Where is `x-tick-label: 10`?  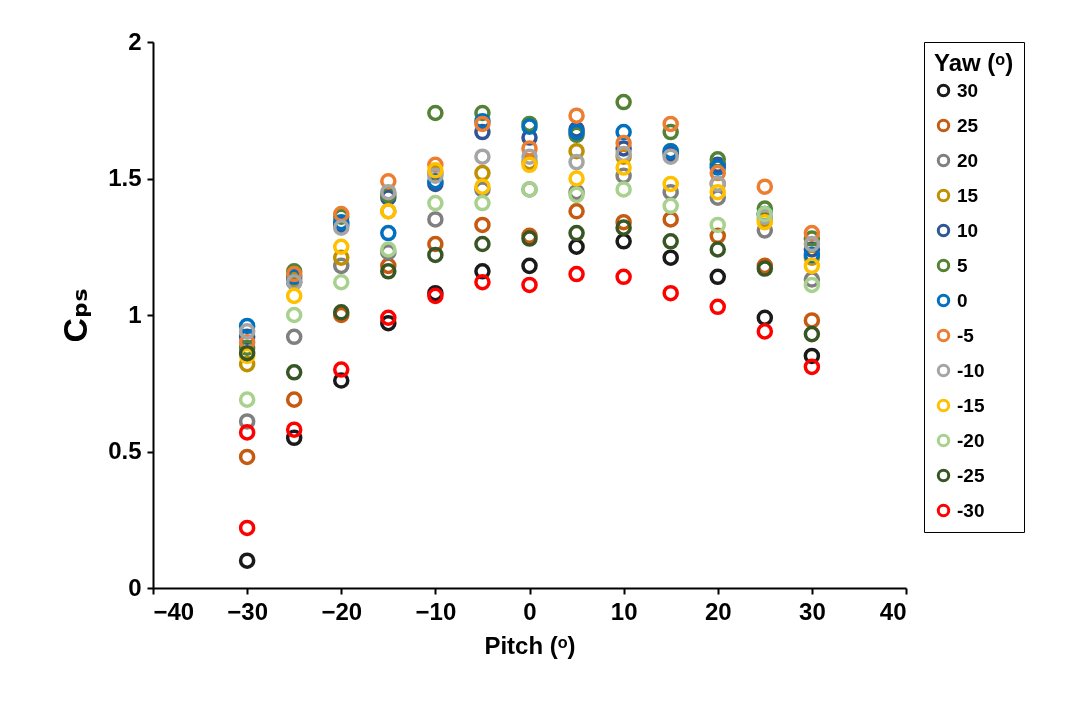 x-tick-label: 10 is located at coordinates (624, 611).